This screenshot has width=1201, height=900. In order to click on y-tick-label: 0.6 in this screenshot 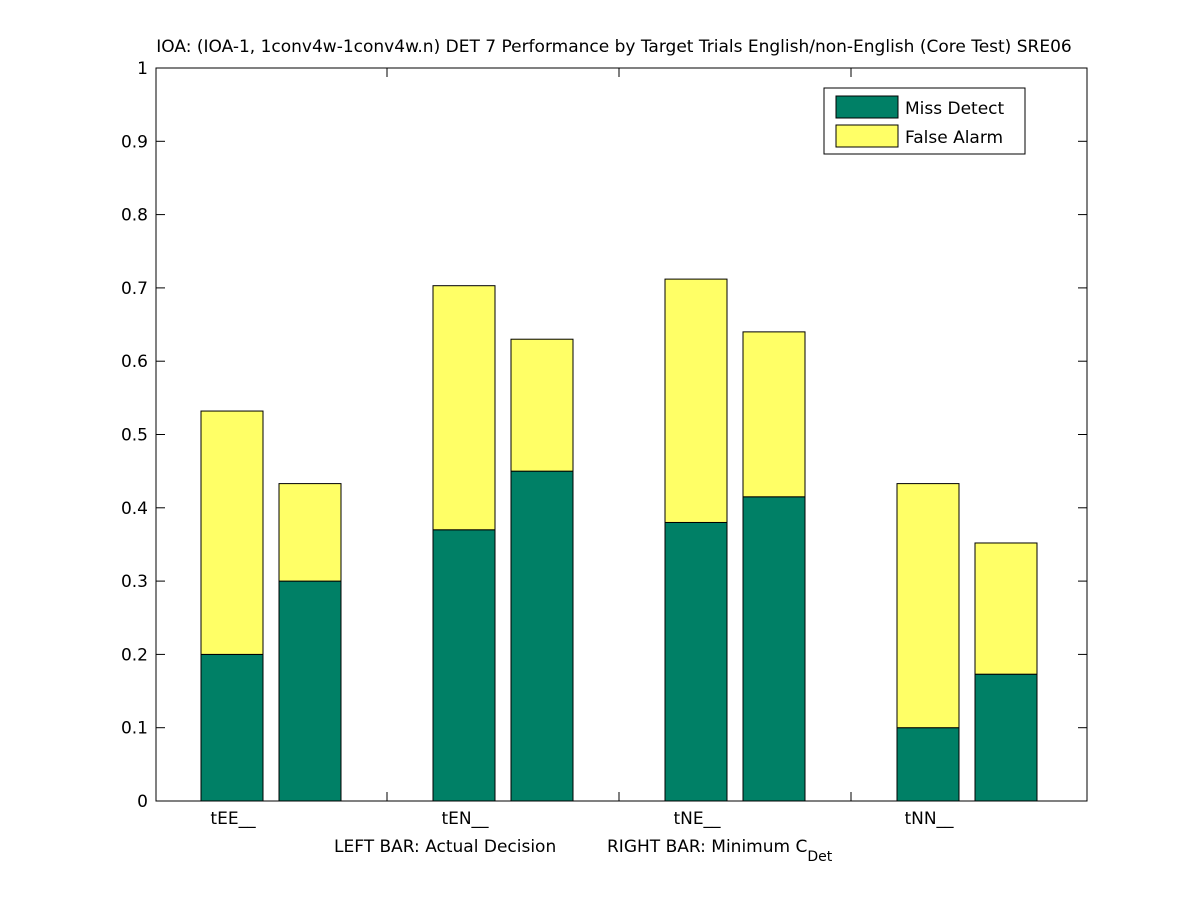, I will do `click(134, 362)`.